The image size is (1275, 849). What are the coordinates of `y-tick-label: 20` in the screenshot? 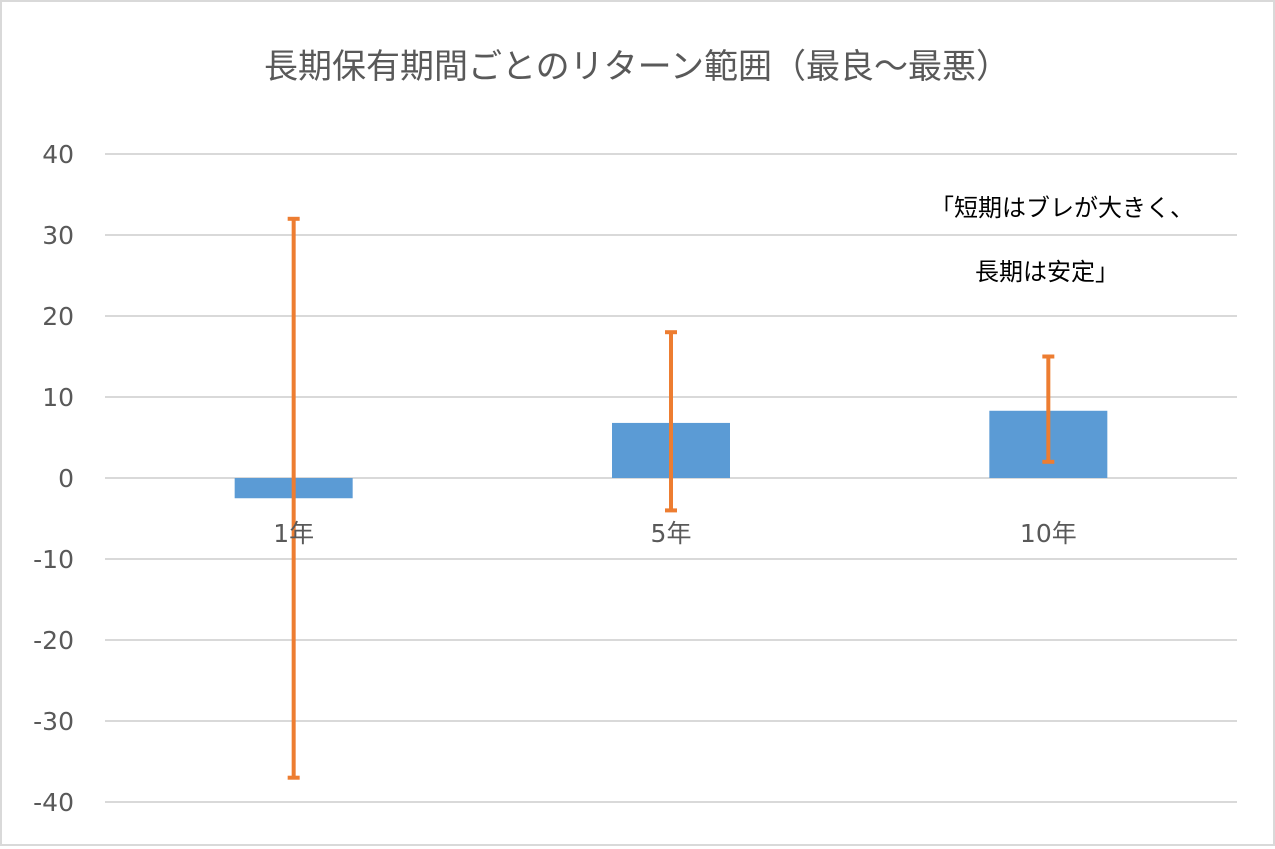 It's located at (58, 316).